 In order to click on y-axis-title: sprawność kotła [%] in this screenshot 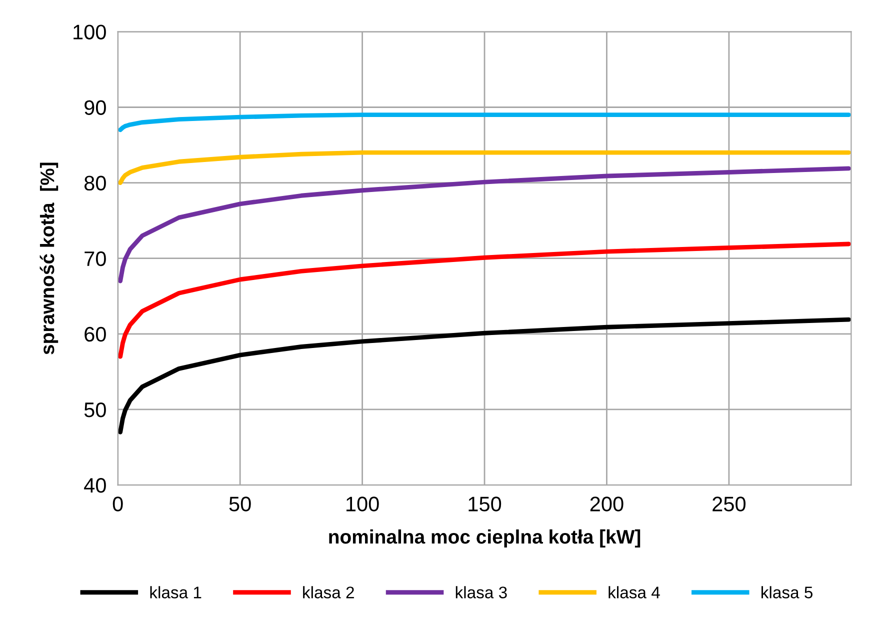, I will do `click(49, 258)`.